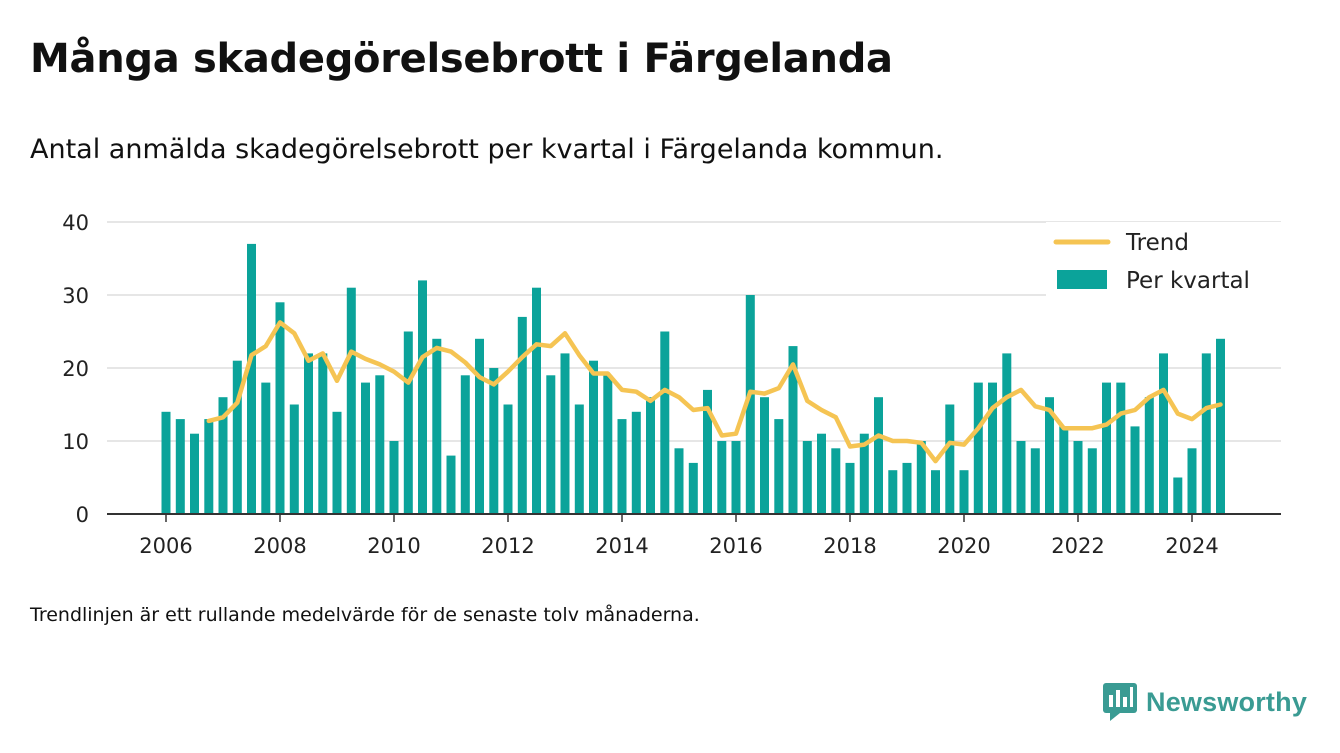 The image size is (1340, 753). What do you see at coordinates (165, 546) in the screenshot?
I see `x-tick-label: 2006` at bounding box center [165, 546].